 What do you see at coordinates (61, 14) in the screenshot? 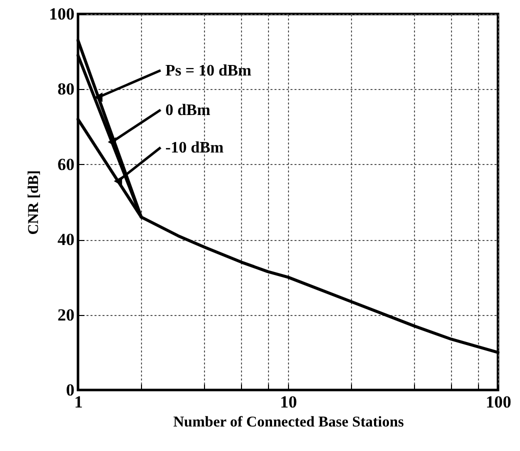
I see `y-tick-label: 100` at bounding box center [61, 14].